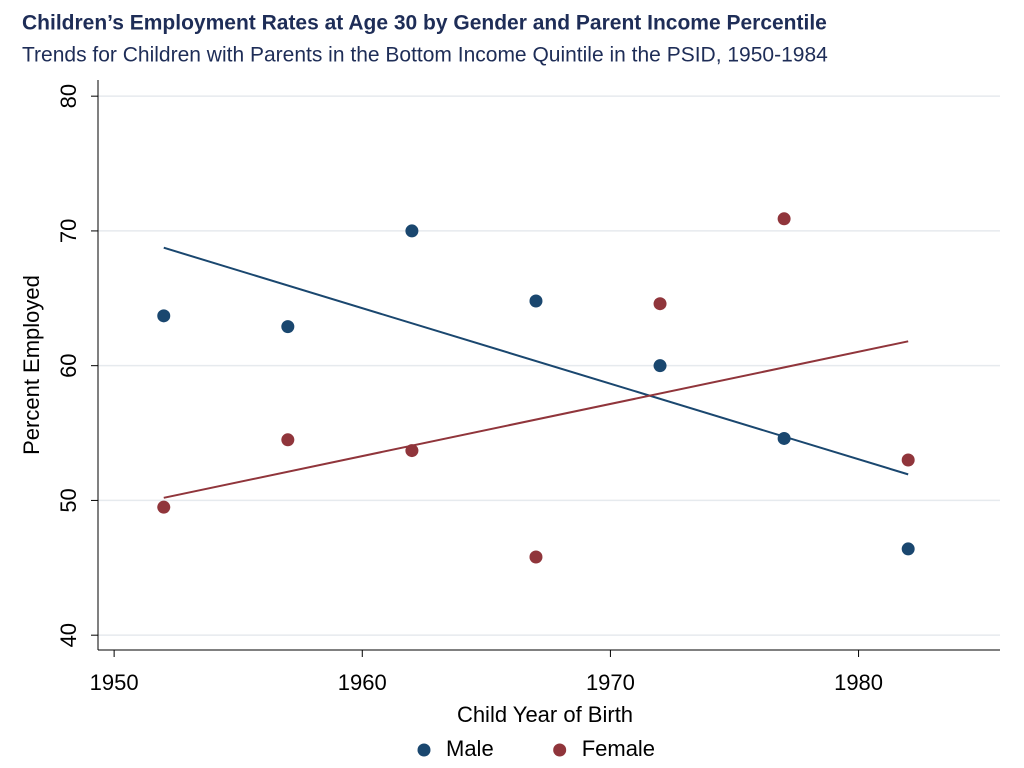 This screenshot has height=768, width=1024. Describe the element at coordinates (68, 96) in the screenshot. I see `y-tick-label: 80` at that location.